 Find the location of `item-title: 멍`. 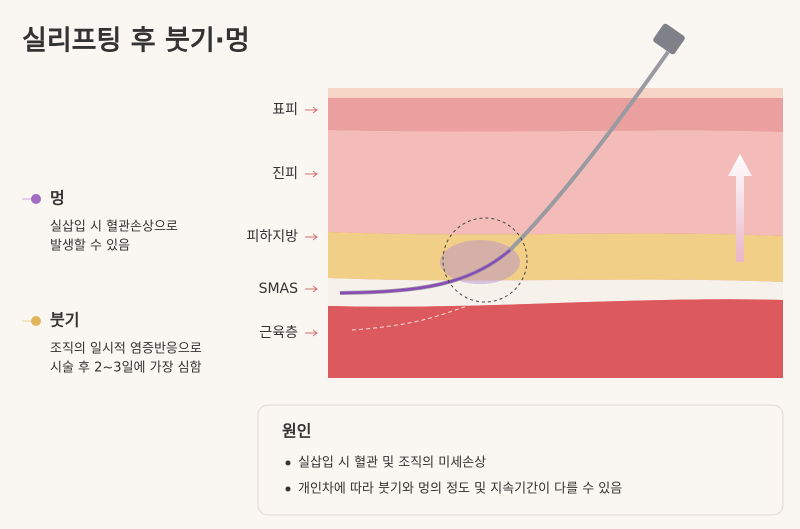

item-title: 멍 is located at coordinates (57, 198).